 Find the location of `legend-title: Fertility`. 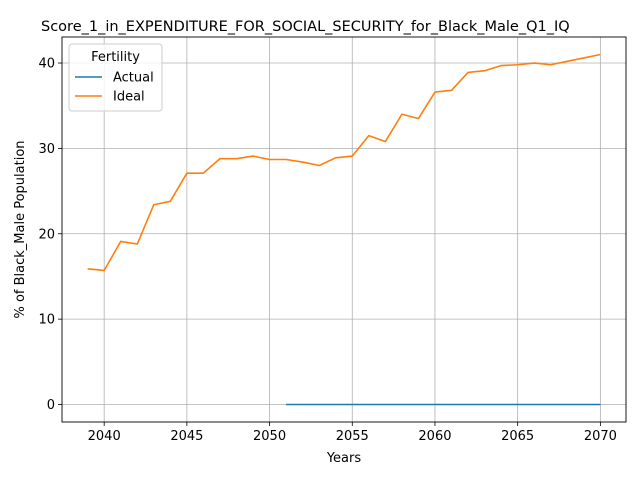

legend-title: Fertility is located at coordinates (115, 57).